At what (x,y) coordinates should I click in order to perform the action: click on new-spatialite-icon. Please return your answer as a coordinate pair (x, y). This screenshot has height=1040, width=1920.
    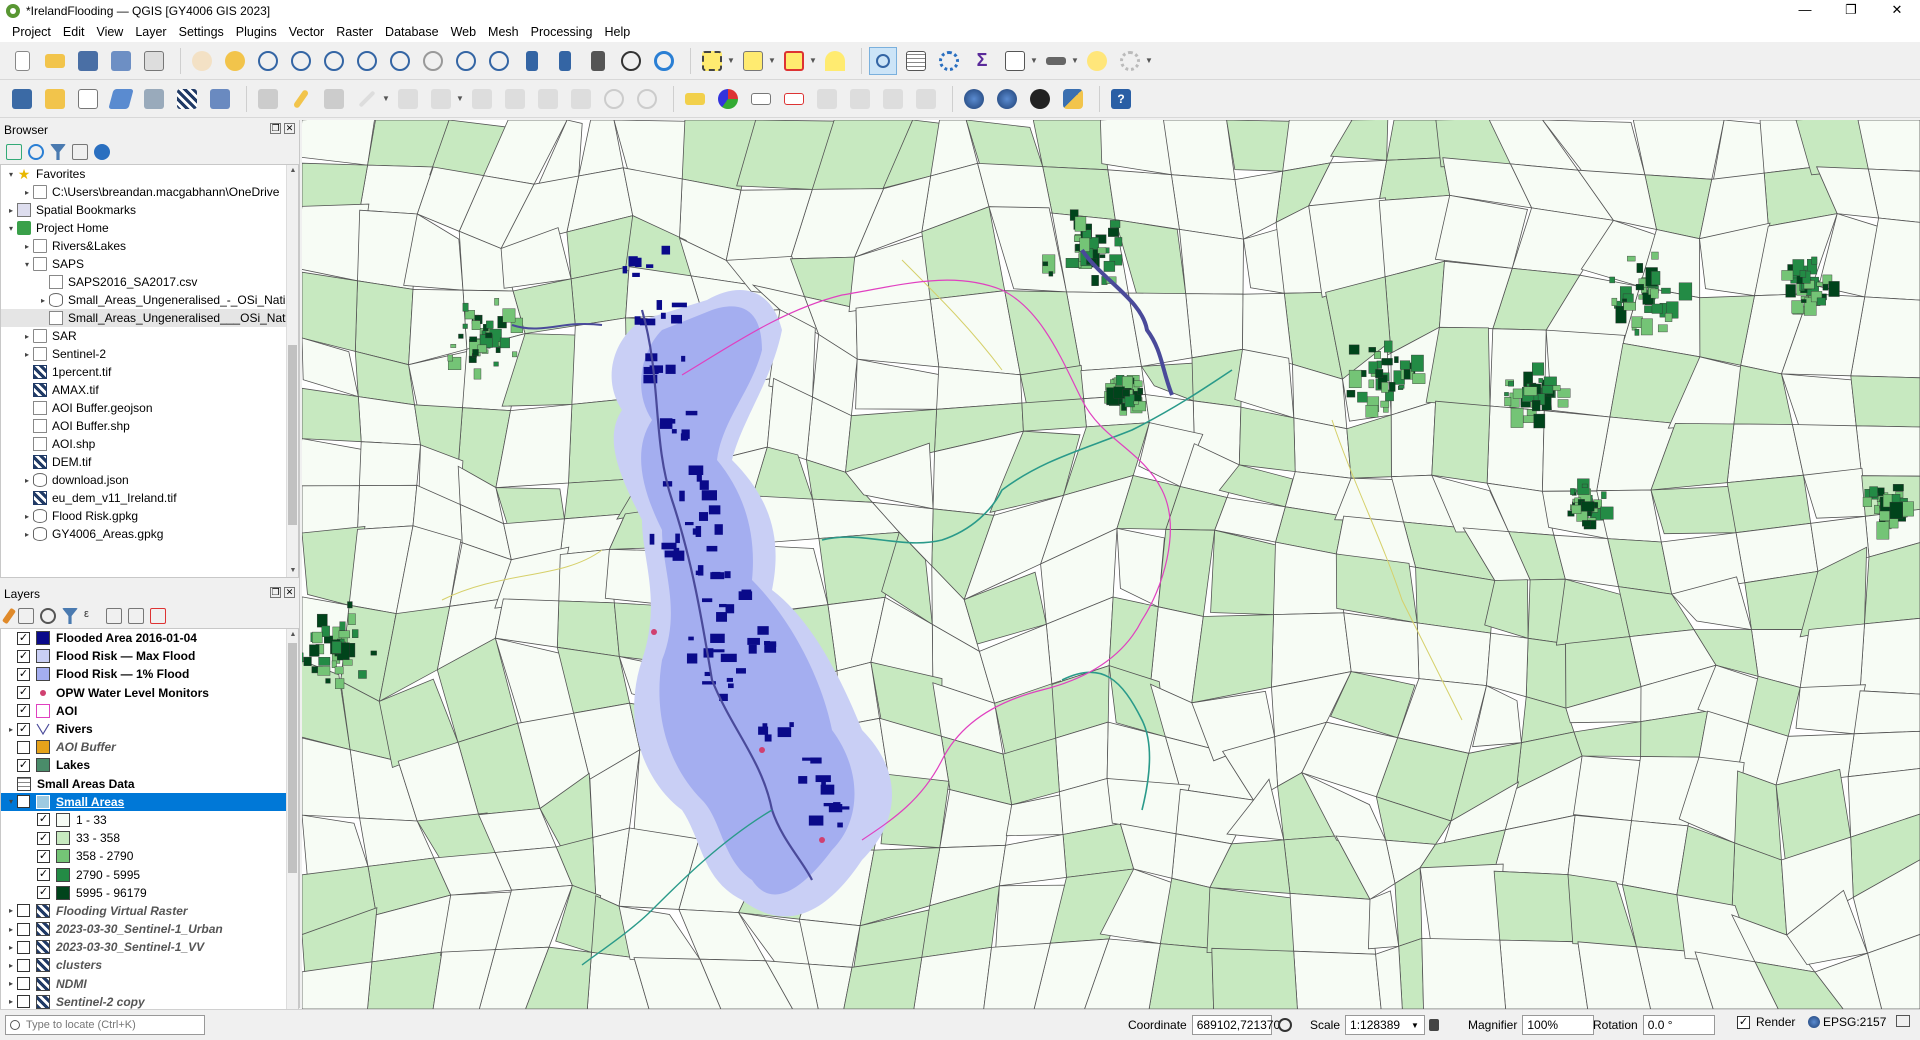
    Looking at the image, I should click on (121, 99).